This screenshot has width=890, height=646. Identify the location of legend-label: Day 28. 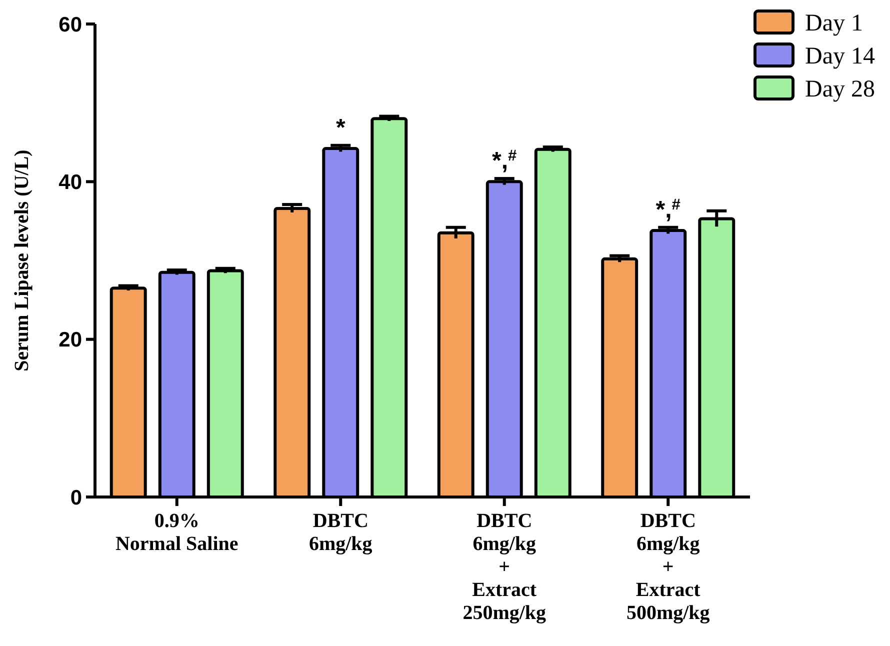
(840, 89).